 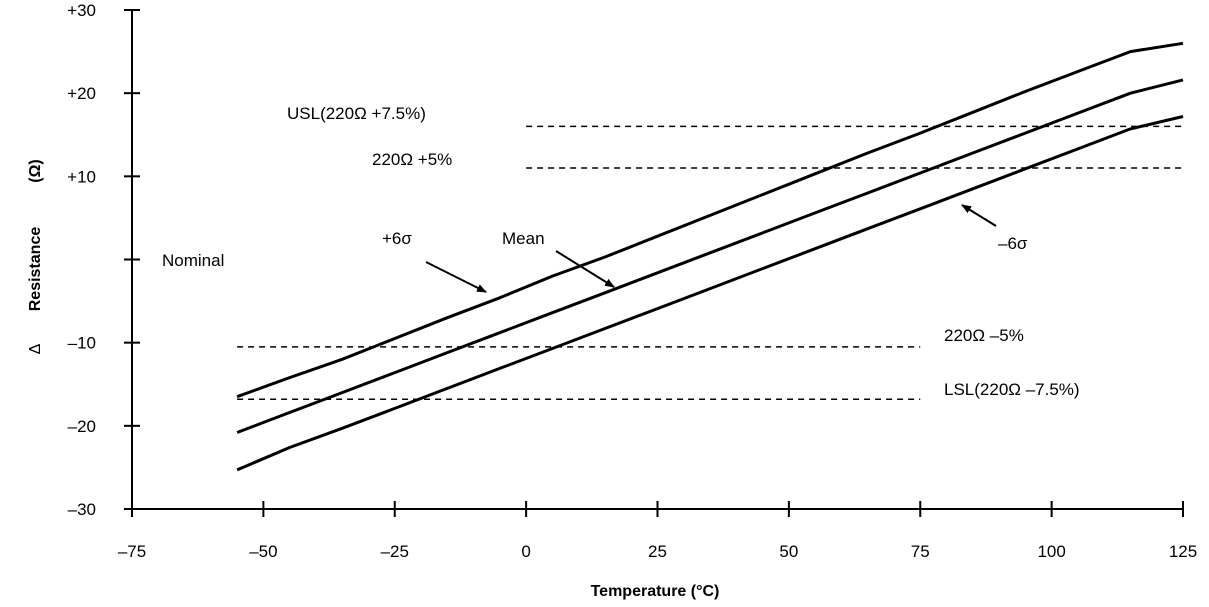 What do you see at coordinates (1183, 551) in the screenshot?
I see `x-tick-label: 125` at bounding box center [1183, 551].